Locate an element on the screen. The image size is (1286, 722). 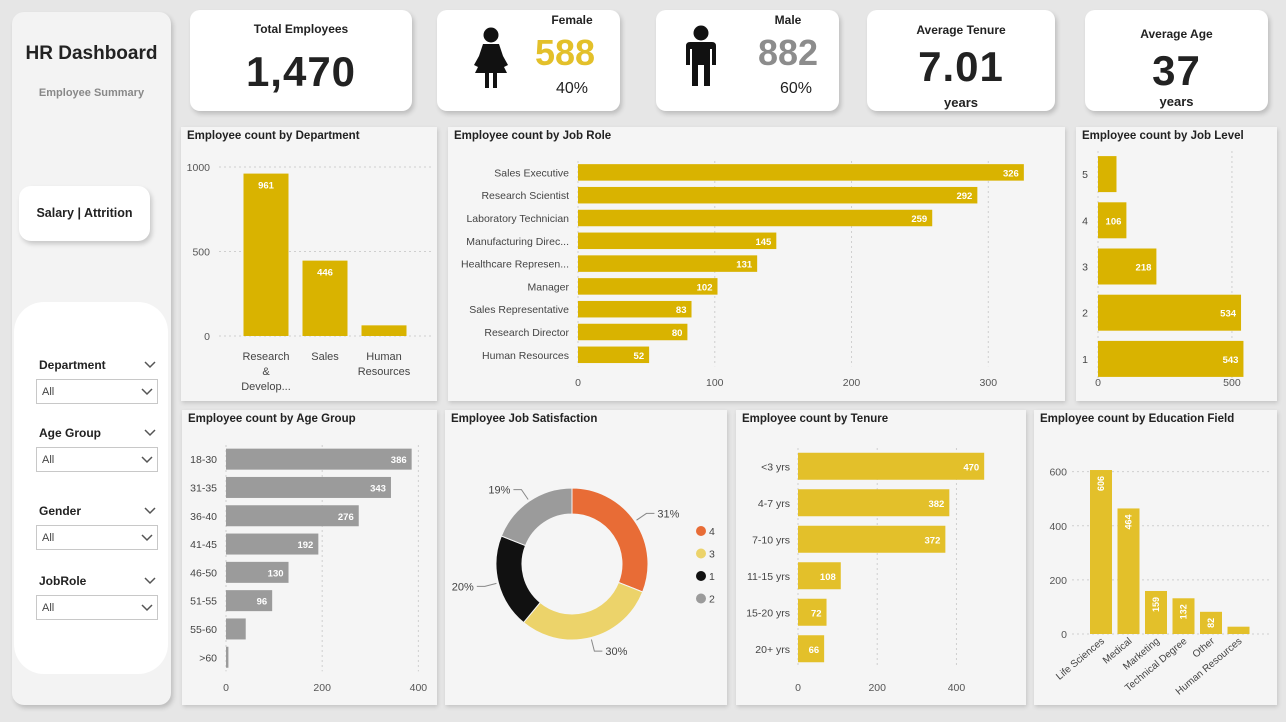
data-label: 20% is located at coordinates (463, 587).